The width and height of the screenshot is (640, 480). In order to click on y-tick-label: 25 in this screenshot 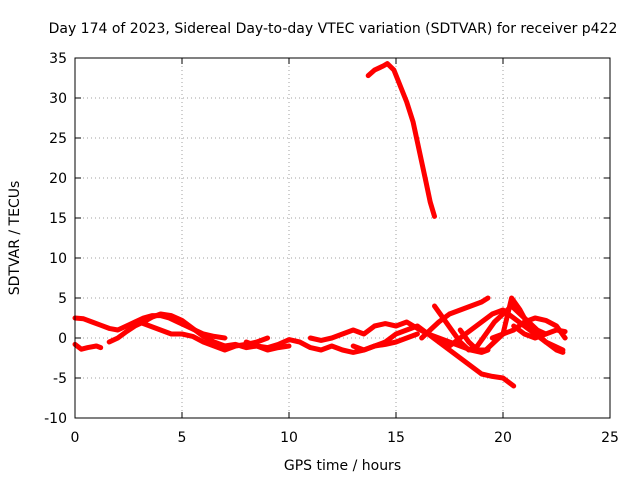, I will do `click(58, 139)`.